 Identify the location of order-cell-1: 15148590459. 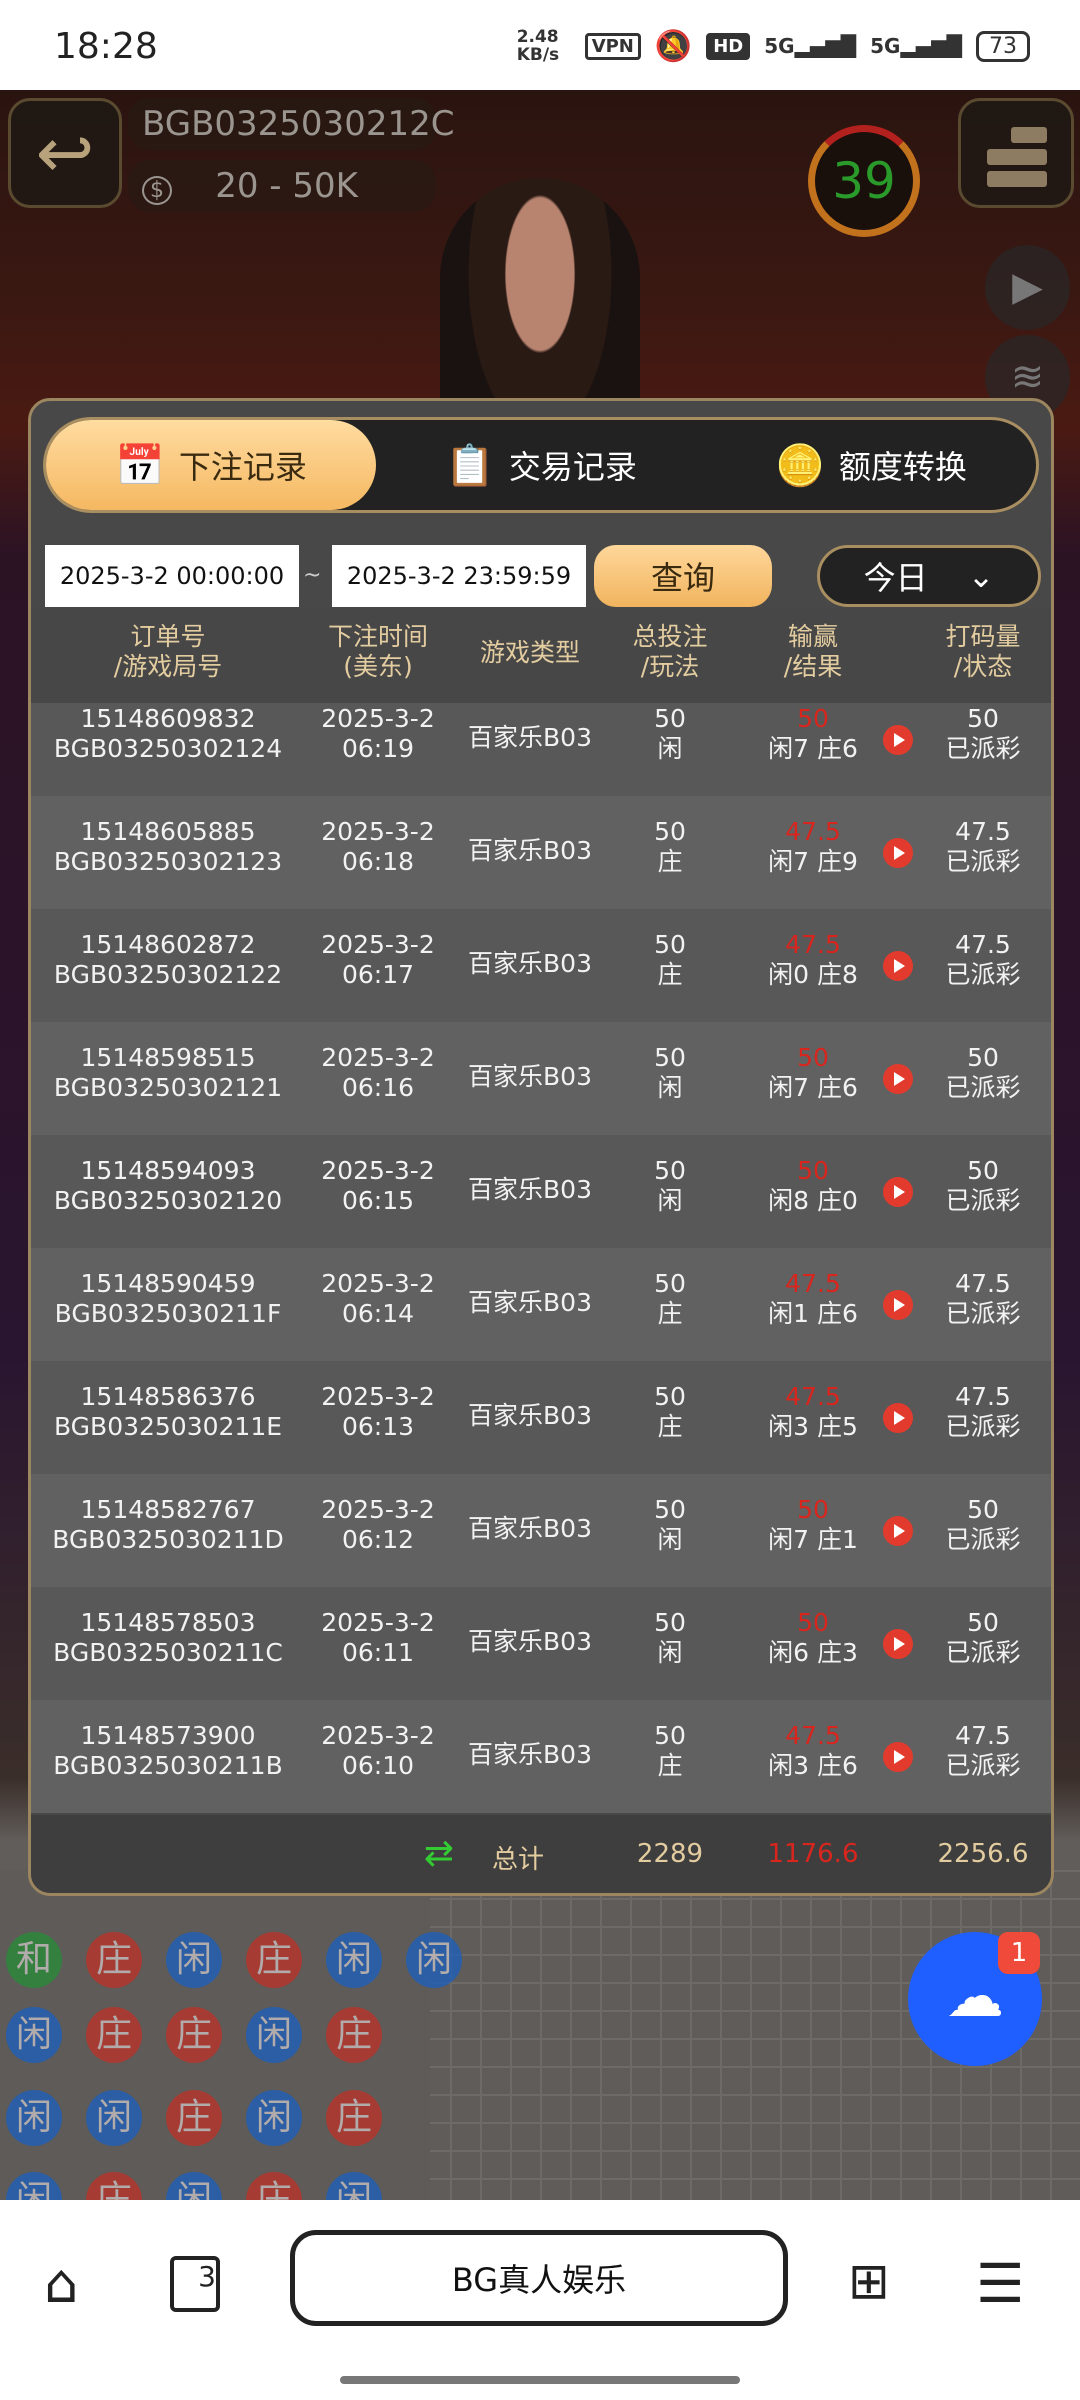
(168, 1283).